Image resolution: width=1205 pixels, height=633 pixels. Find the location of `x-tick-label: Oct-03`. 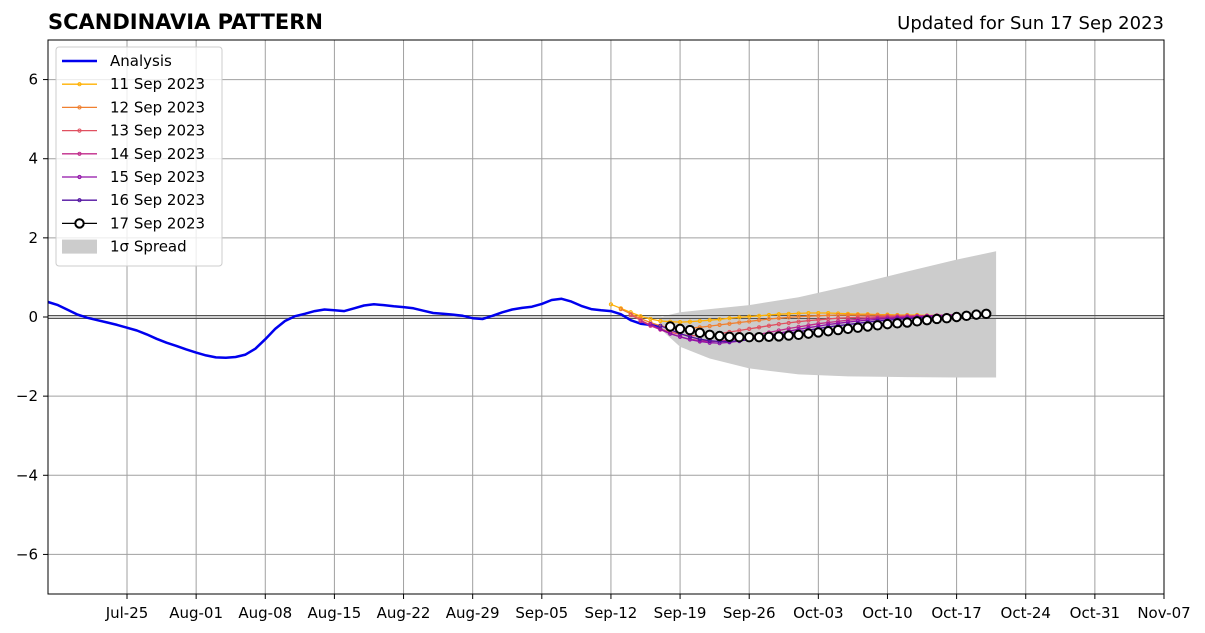

x-tick-label: Oct-03 is located at coordinates (818, 613).